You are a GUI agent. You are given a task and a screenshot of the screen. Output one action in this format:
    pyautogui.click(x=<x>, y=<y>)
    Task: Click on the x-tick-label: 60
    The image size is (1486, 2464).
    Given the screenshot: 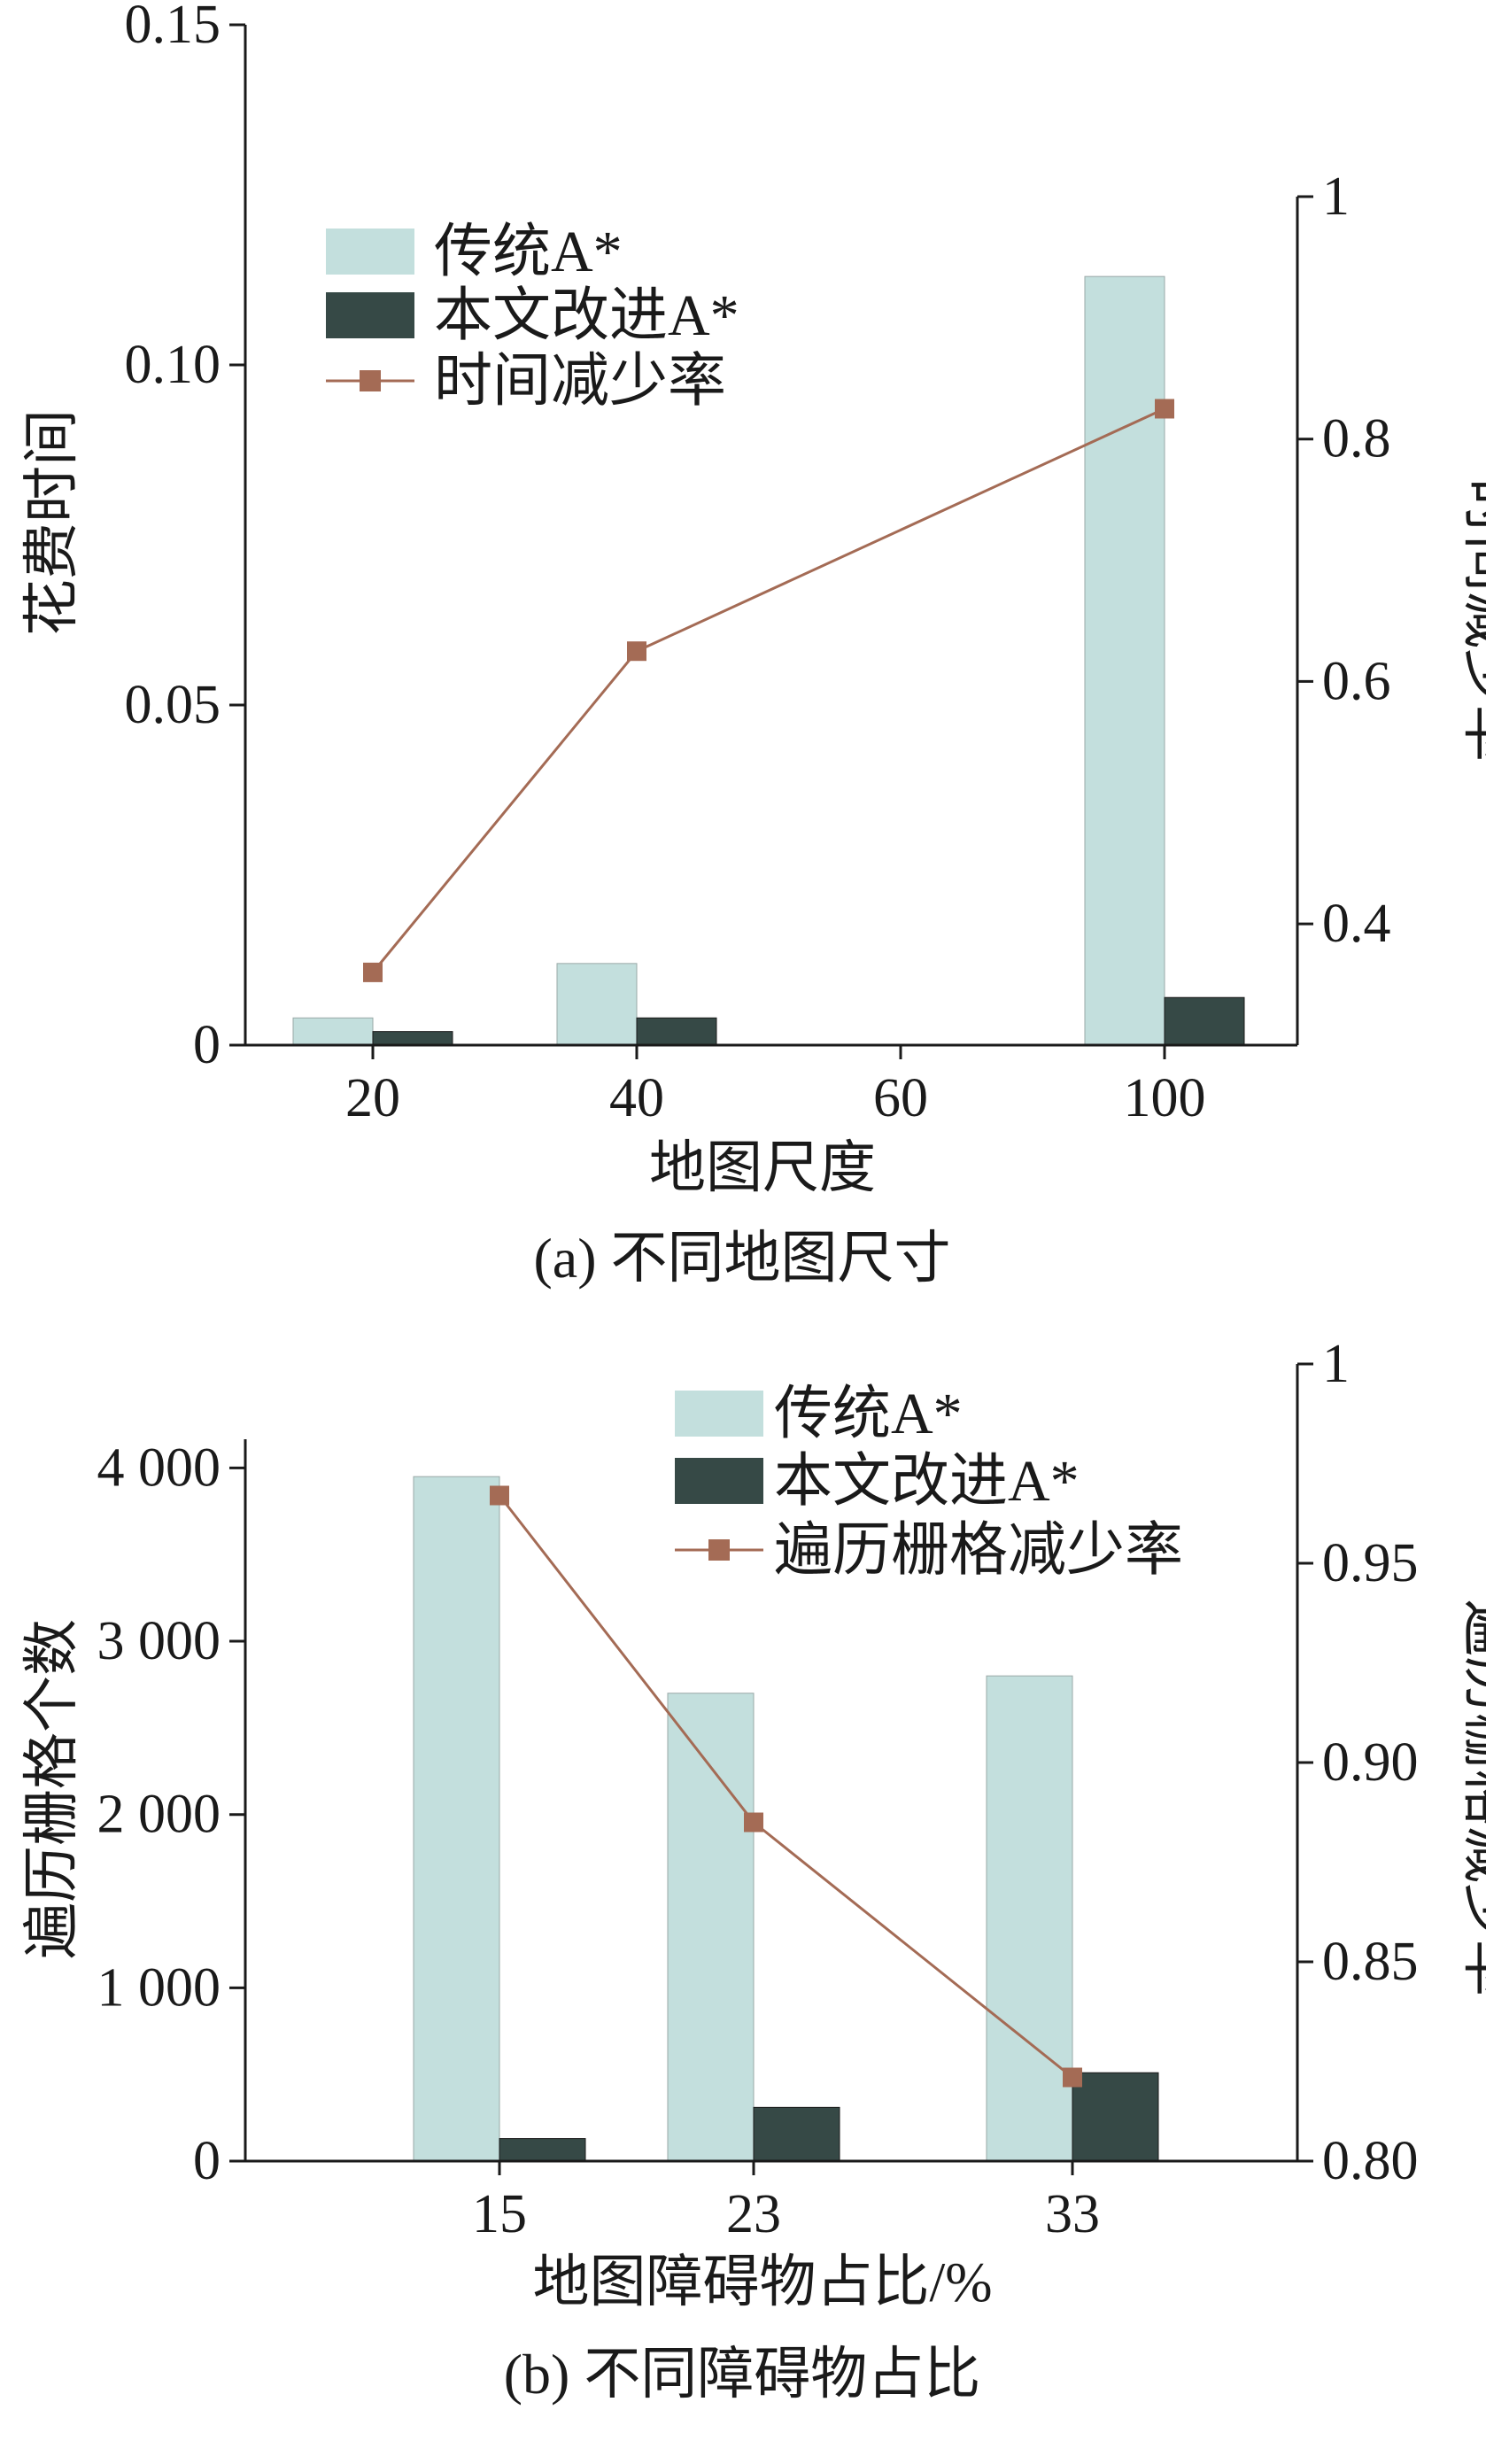 What is the action you would take?
    pyautogui.click(x=900, y=1098)
    